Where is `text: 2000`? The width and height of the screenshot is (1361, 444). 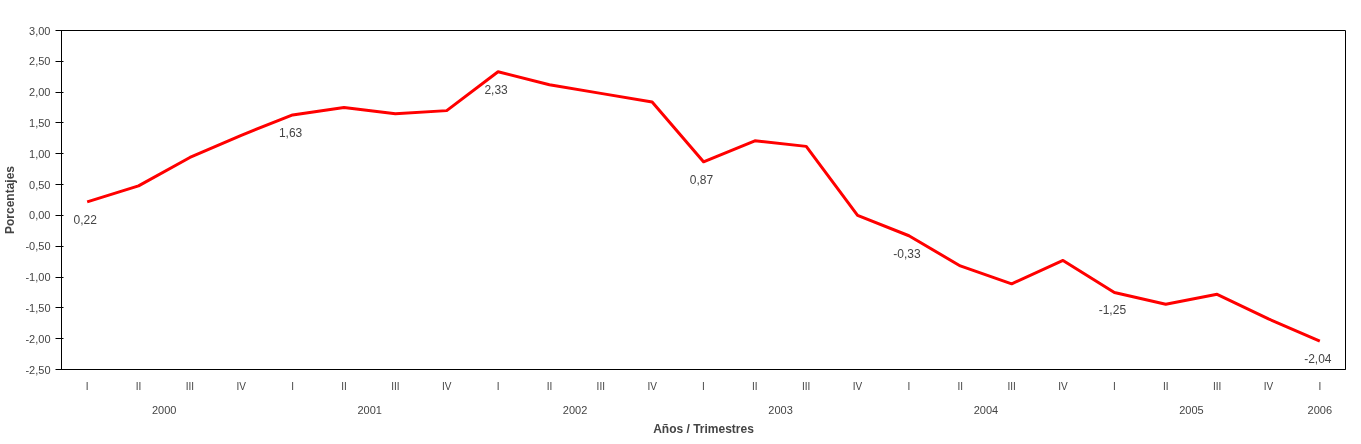 text: 2000 is located at coordinates (164, 409).